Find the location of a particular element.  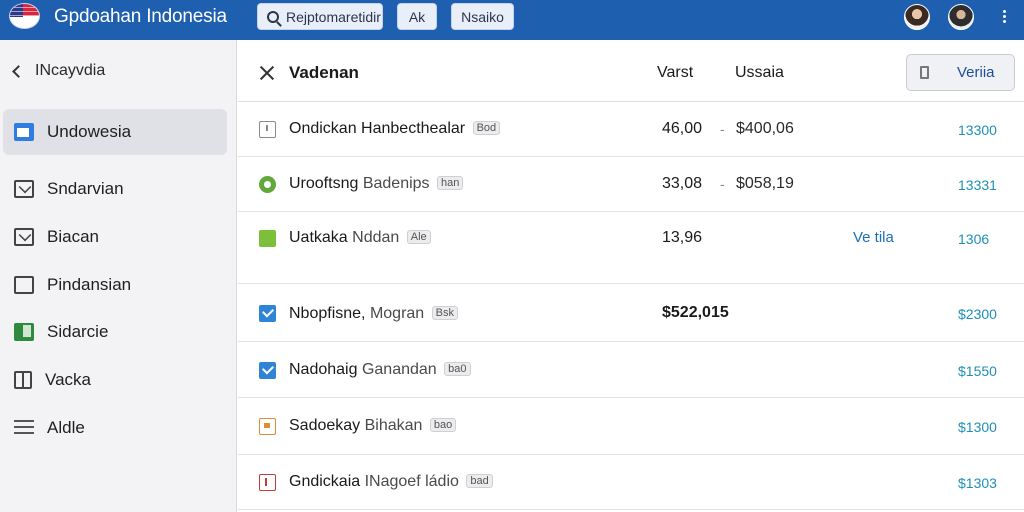

row-tag: bad is located at coordinates (479, 481).